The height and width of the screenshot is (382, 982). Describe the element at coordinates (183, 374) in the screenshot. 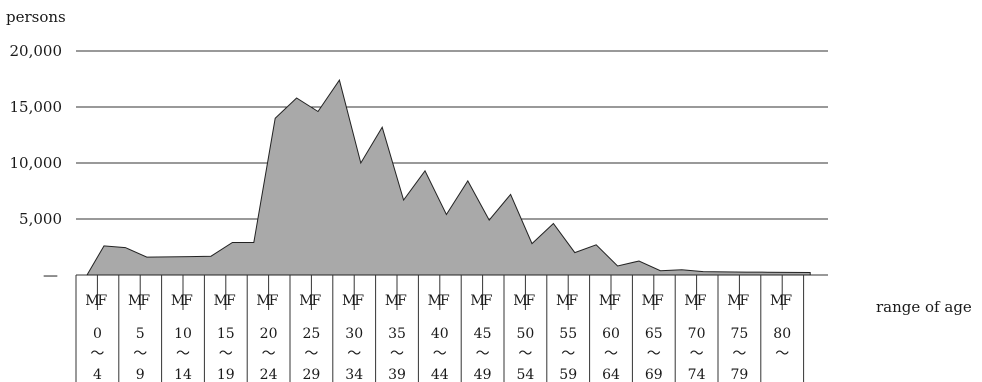

I see `age-end-2: 14` at that location.